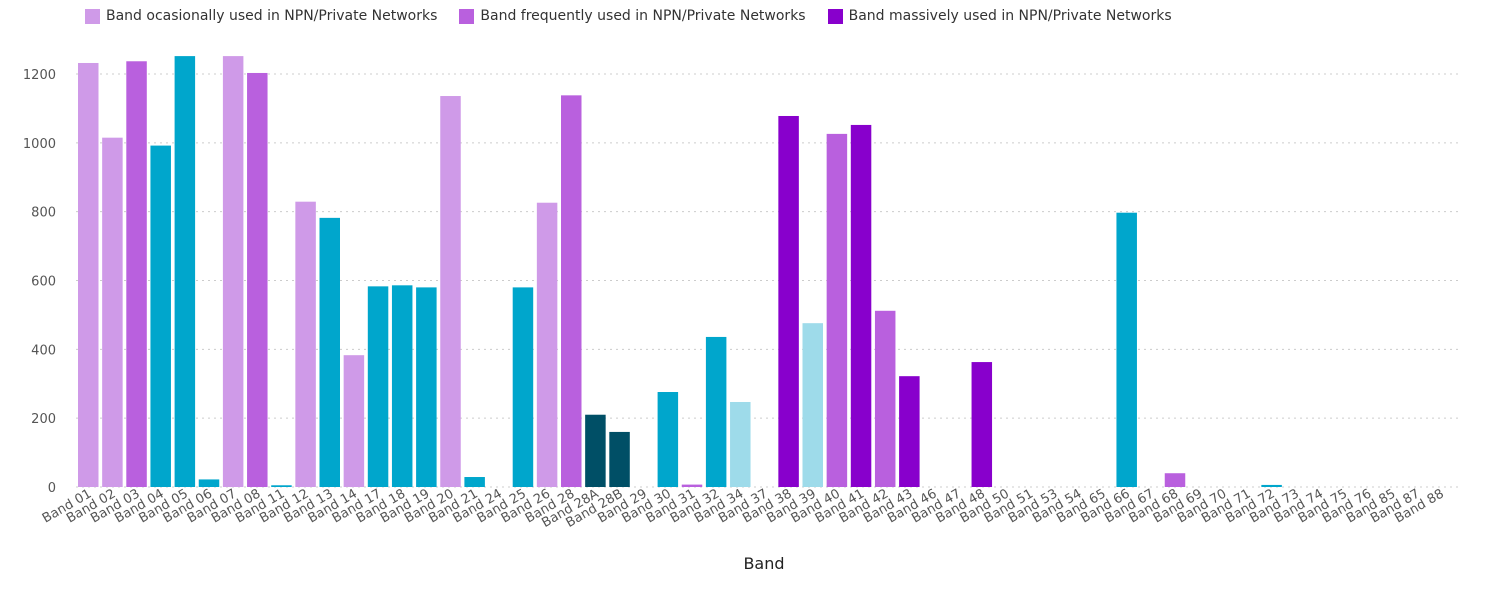 The image size is (1512, 589). I want to click on y-axis: 0 200 400 600 800 1000 1200, so click(39, 282).